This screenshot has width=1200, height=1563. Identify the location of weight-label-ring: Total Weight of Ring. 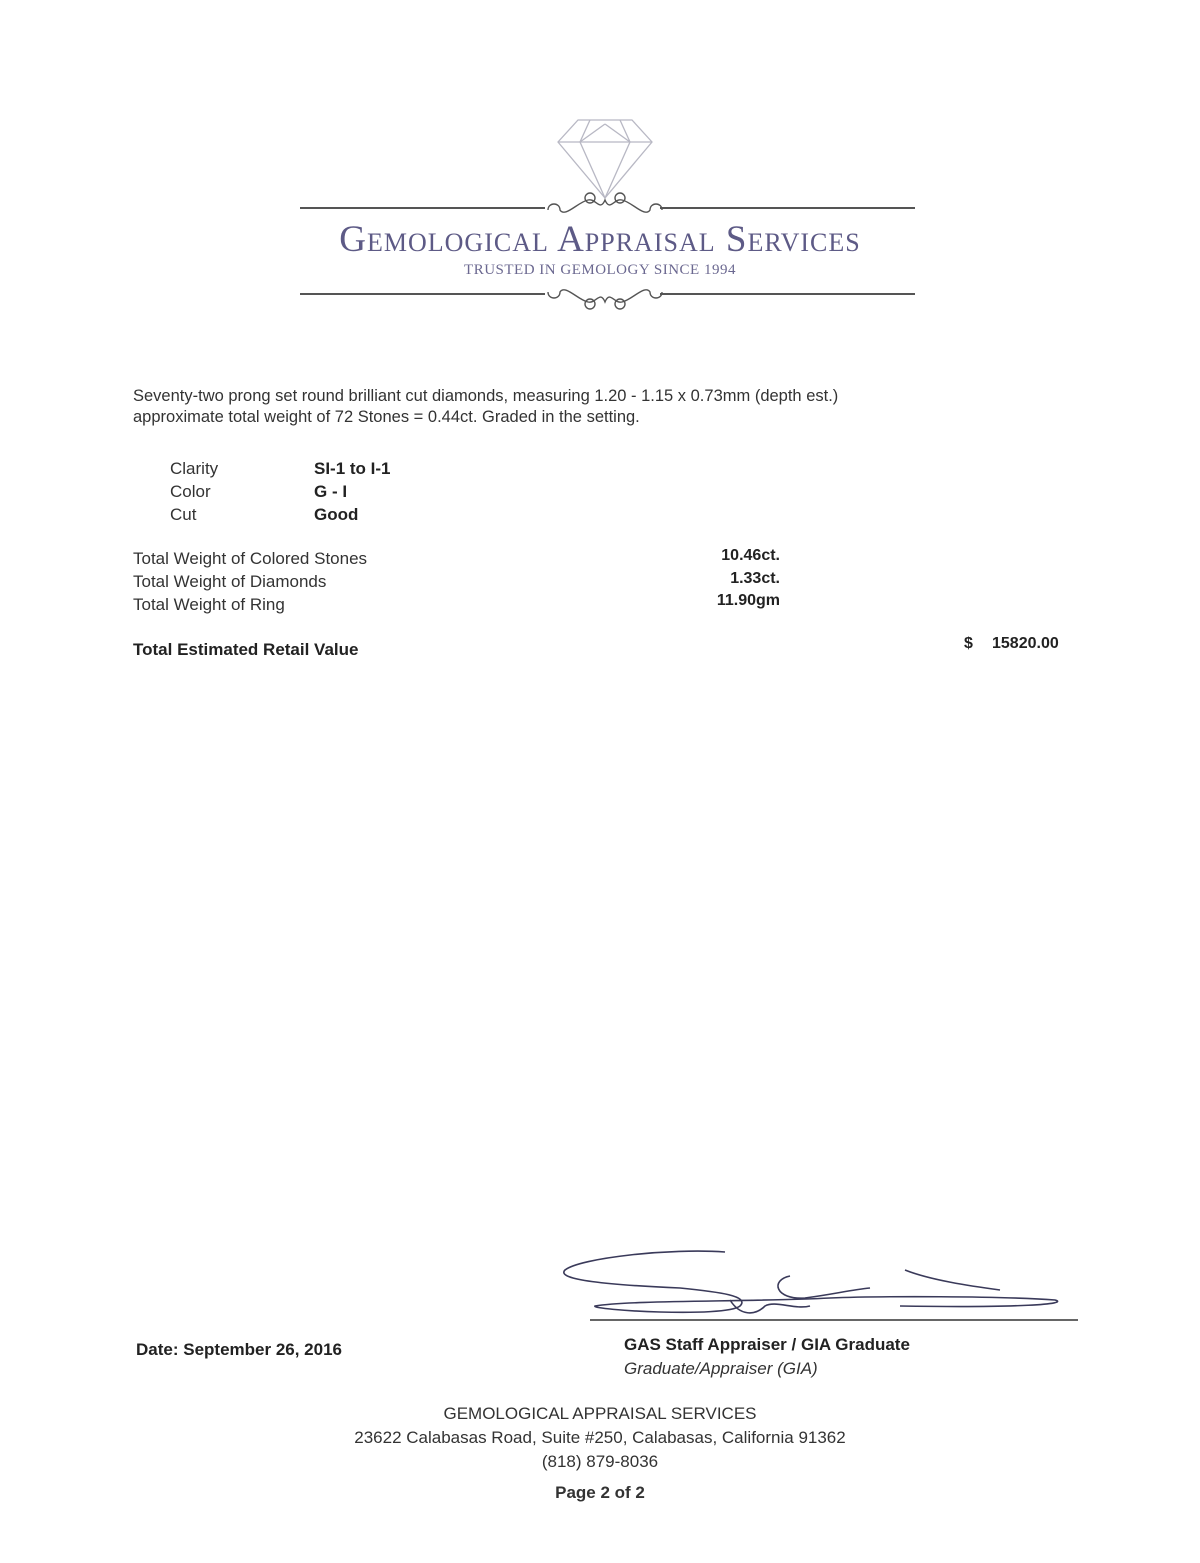
(209, 604).